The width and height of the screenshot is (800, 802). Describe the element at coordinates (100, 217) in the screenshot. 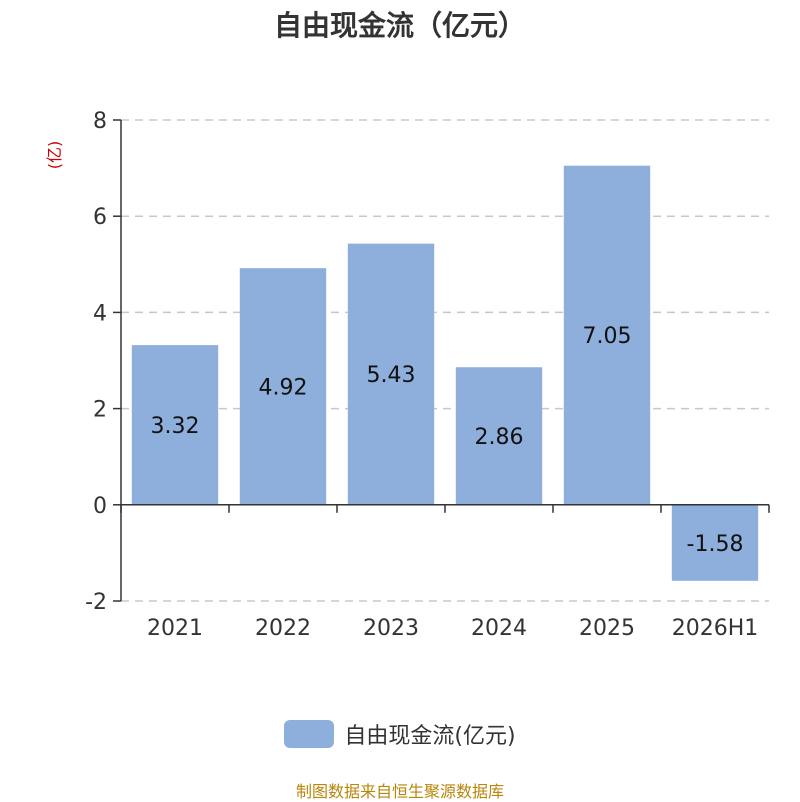

I see `y-tick-label: 6` at that location.